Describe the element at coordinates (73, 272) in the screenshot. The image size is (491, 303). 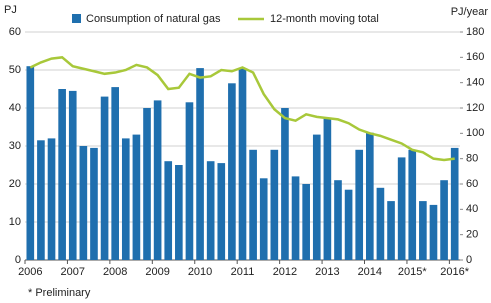
I see `x-tick-label: 2007` at that location.